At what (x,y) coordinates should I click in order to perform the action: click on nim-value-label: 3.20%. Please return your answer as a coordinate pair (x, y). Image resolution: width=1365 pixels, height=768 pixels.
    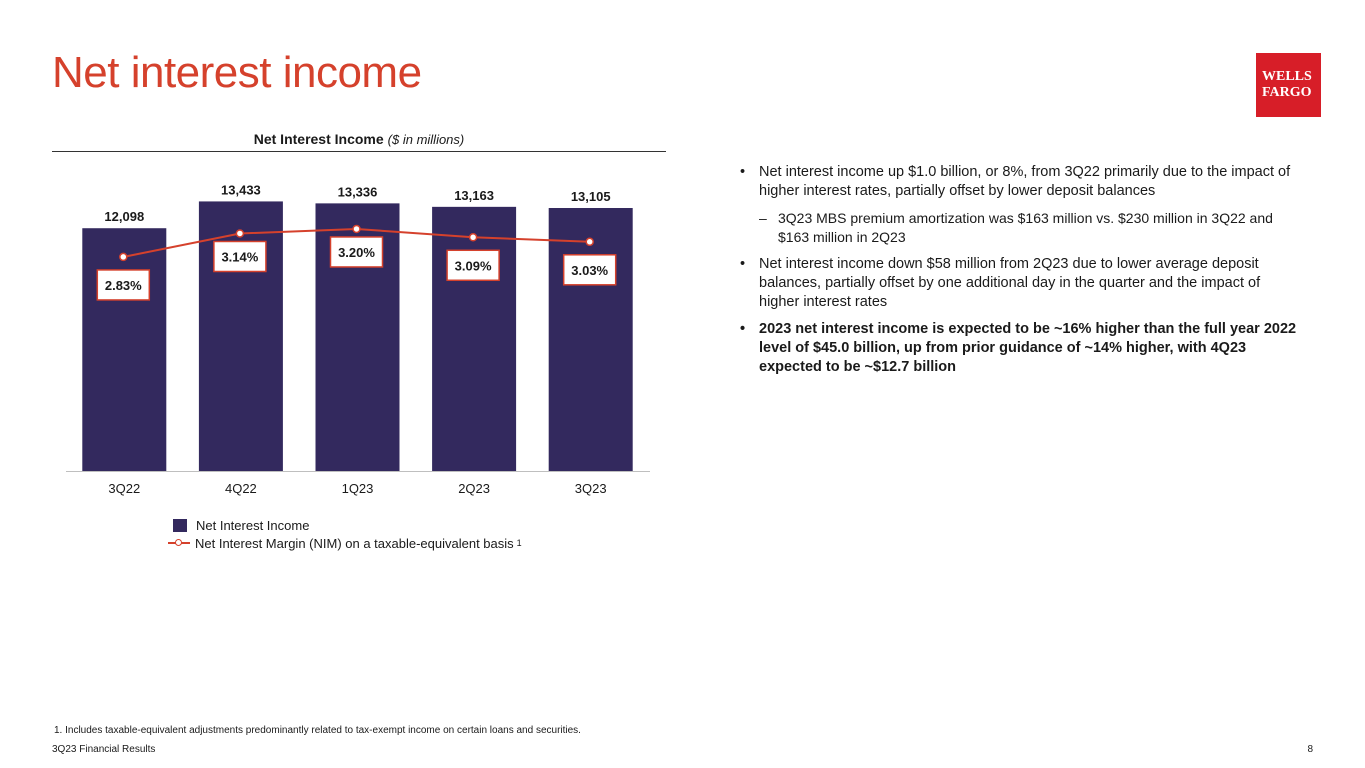
    Looking at the image, I should click on (356, 252).